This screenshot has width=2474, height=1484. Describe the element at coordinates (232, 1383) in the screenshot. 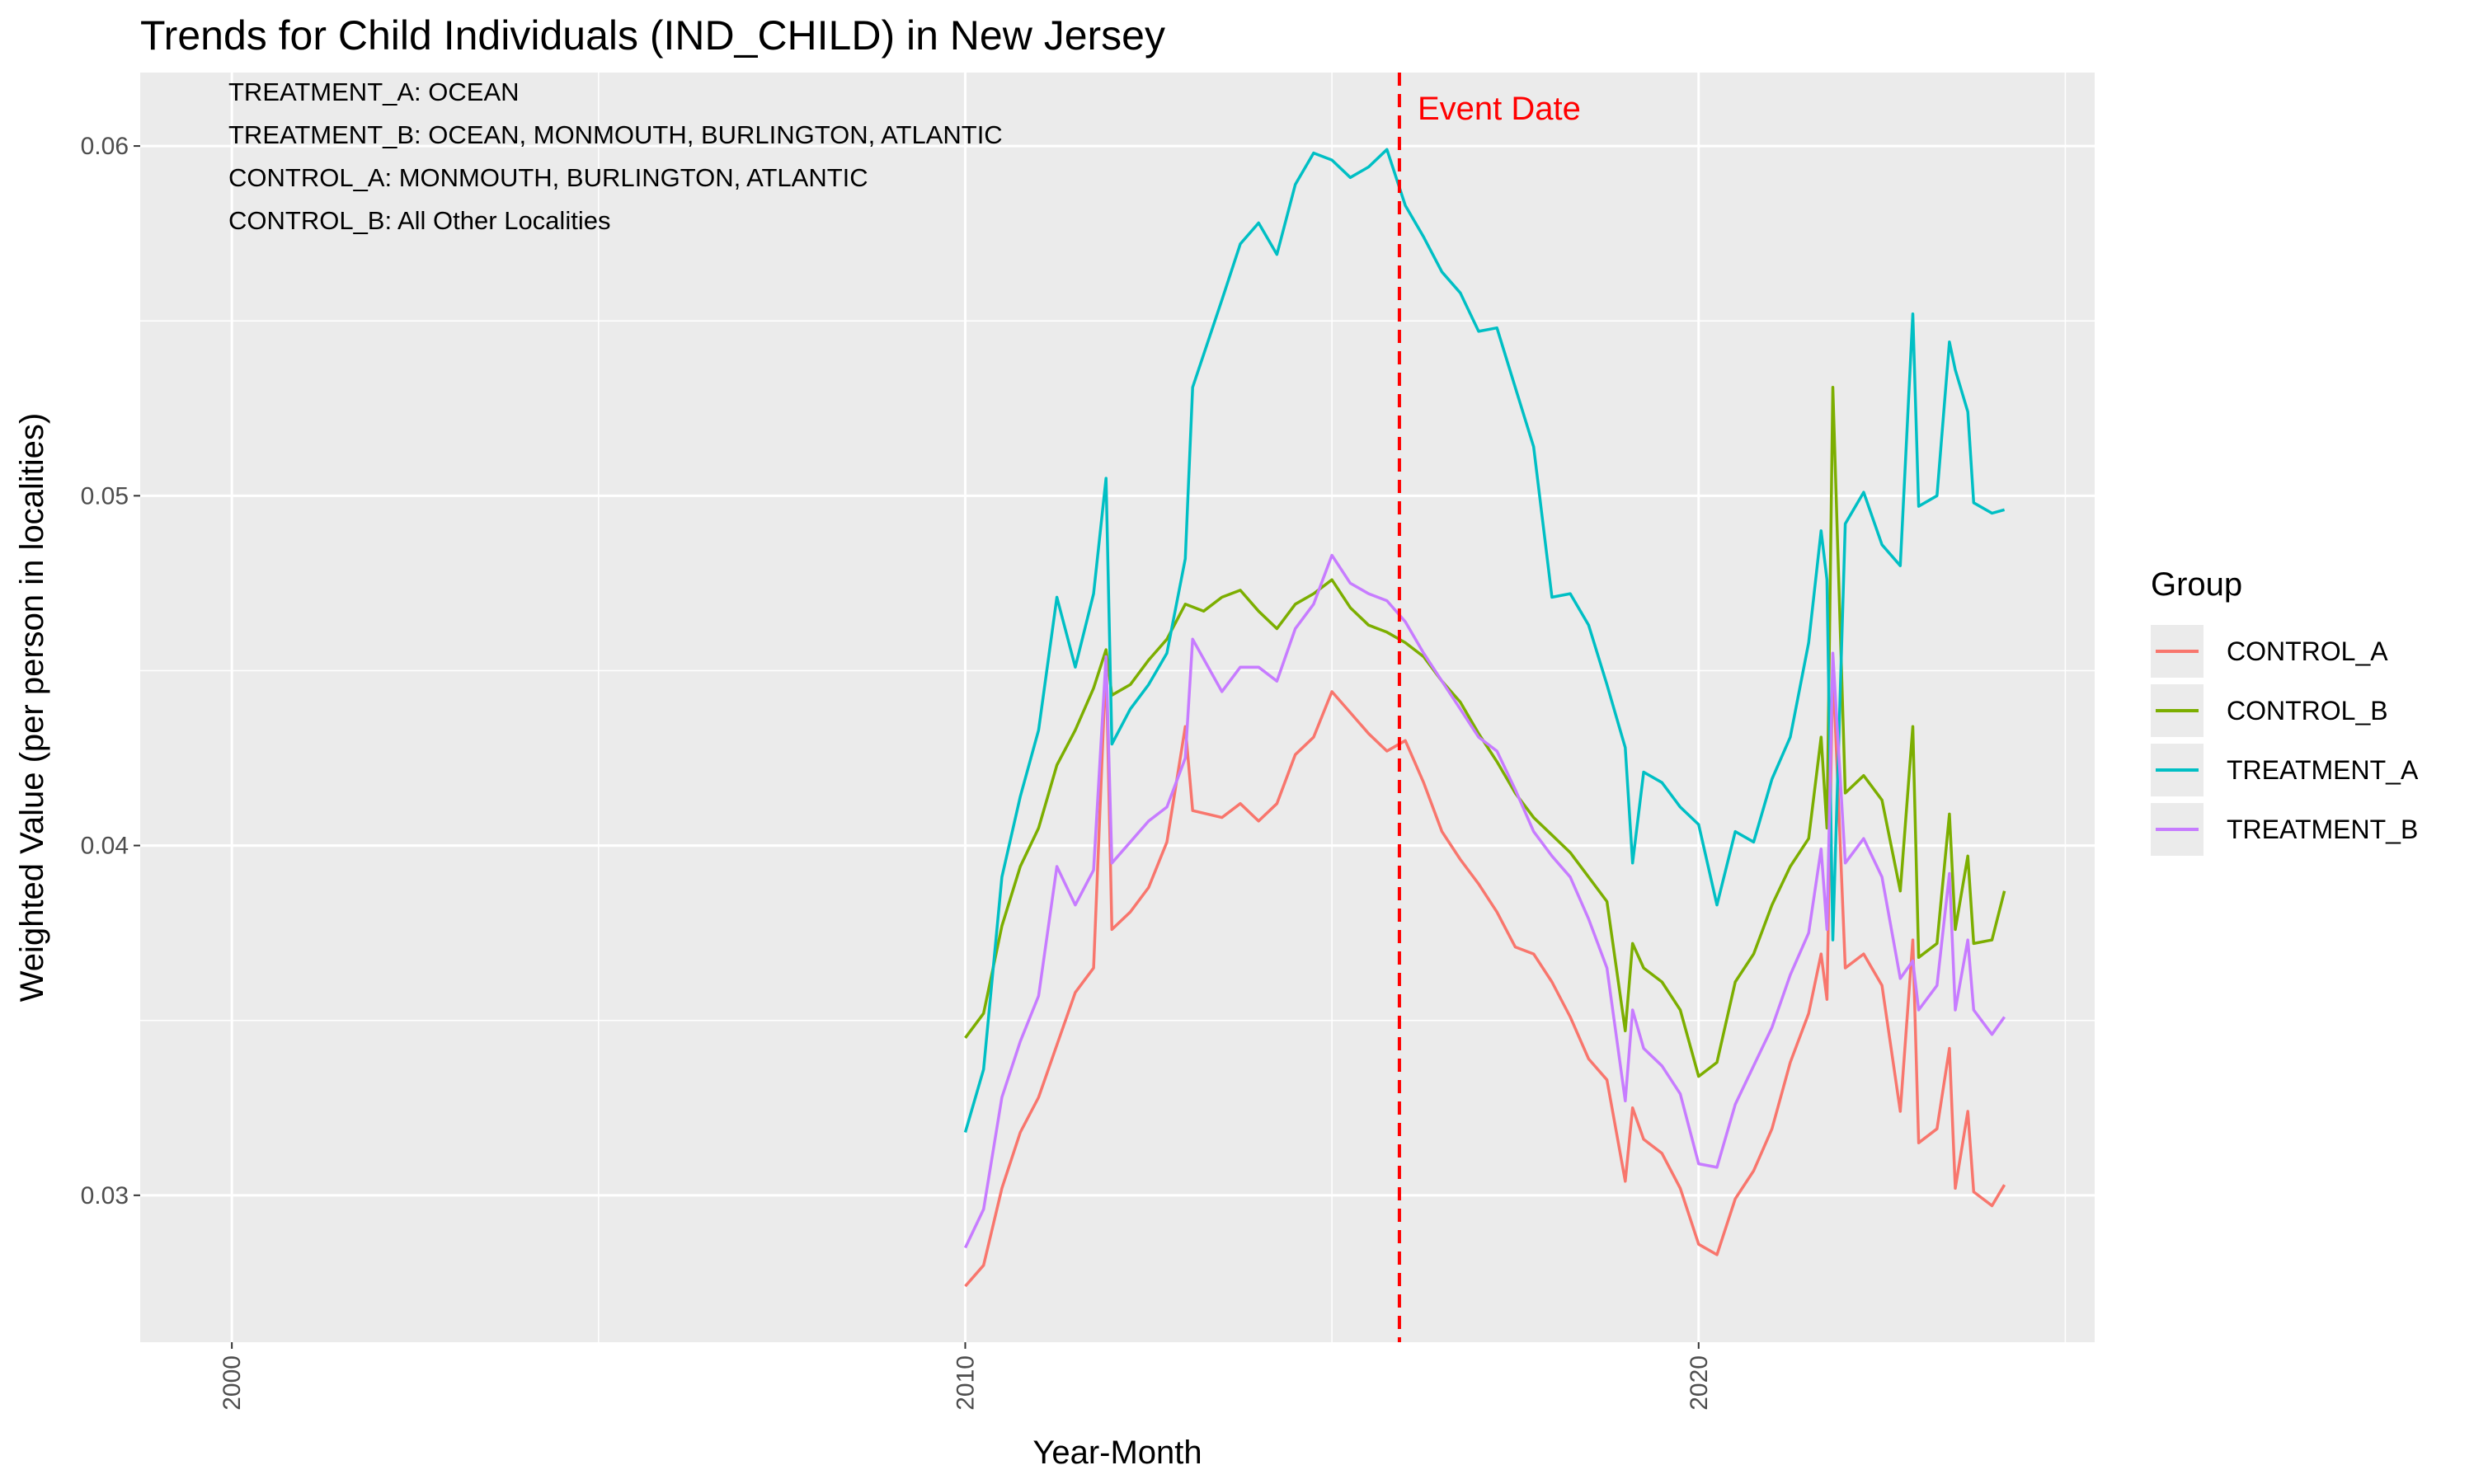

I see `x-tick-label: 2000` at that location.